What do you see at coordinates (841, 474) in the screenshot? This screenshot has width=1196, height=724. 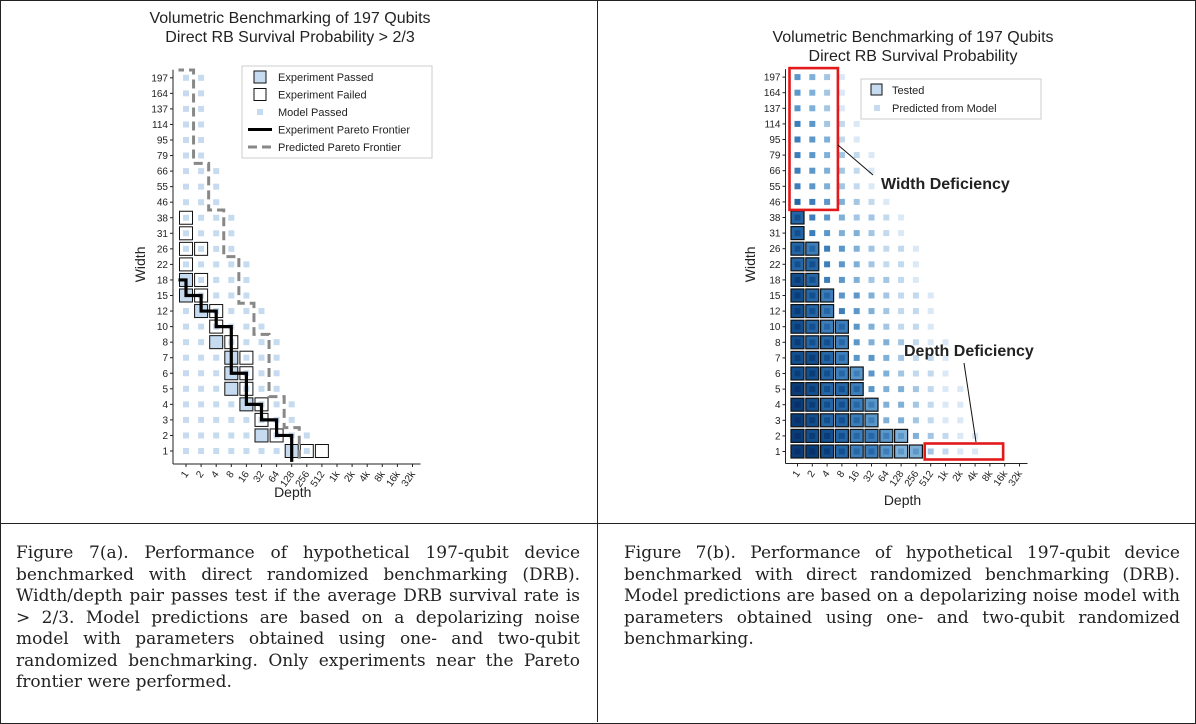 I see `chart-b-x-tick-label: 8` at bounding box center [841, 474].